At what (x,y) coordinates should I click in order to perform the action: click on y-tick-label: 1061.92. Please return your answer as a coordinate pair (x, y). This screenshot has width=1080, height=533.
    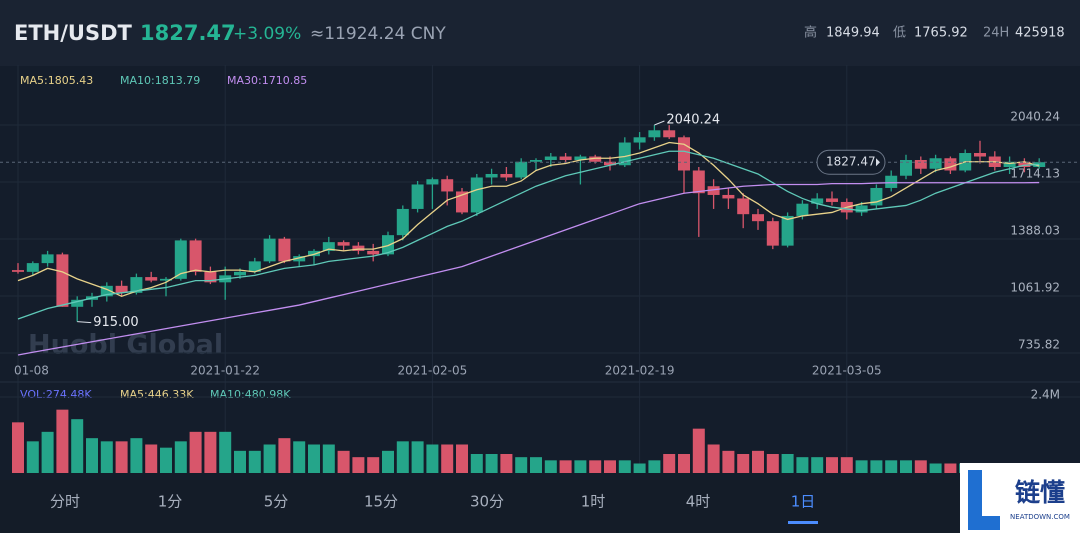
    Looking at the image, I should click on (1035, 287).